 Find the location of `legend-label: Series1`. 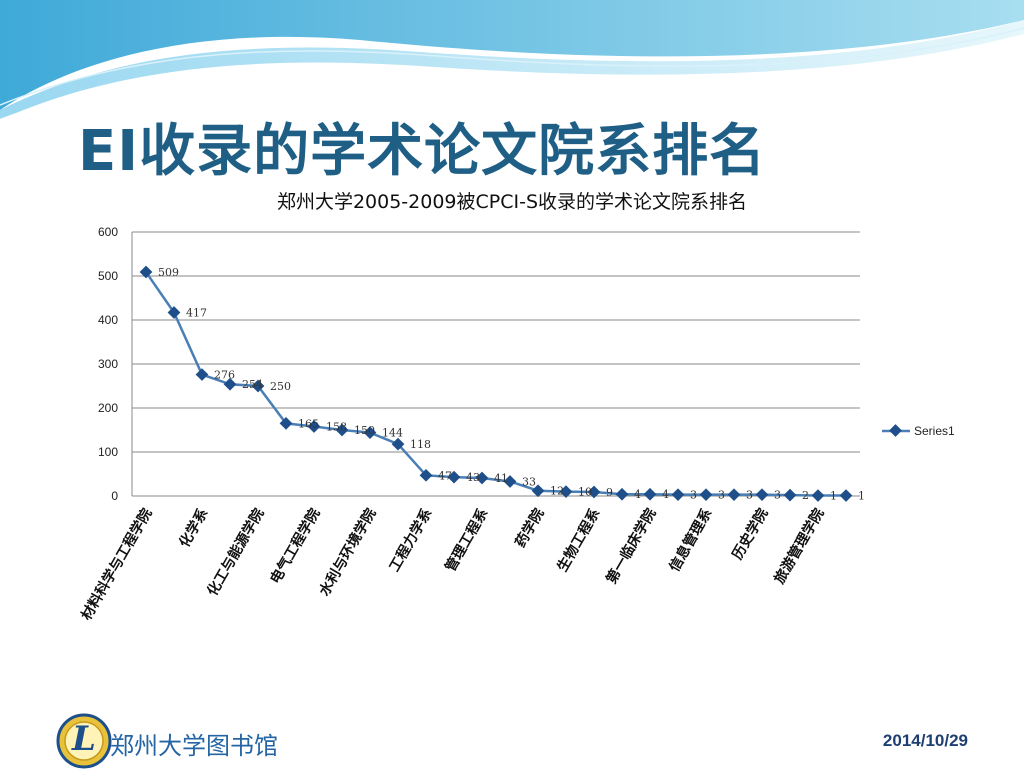

legend-label: Series1 is located at coordinates (934, 431).